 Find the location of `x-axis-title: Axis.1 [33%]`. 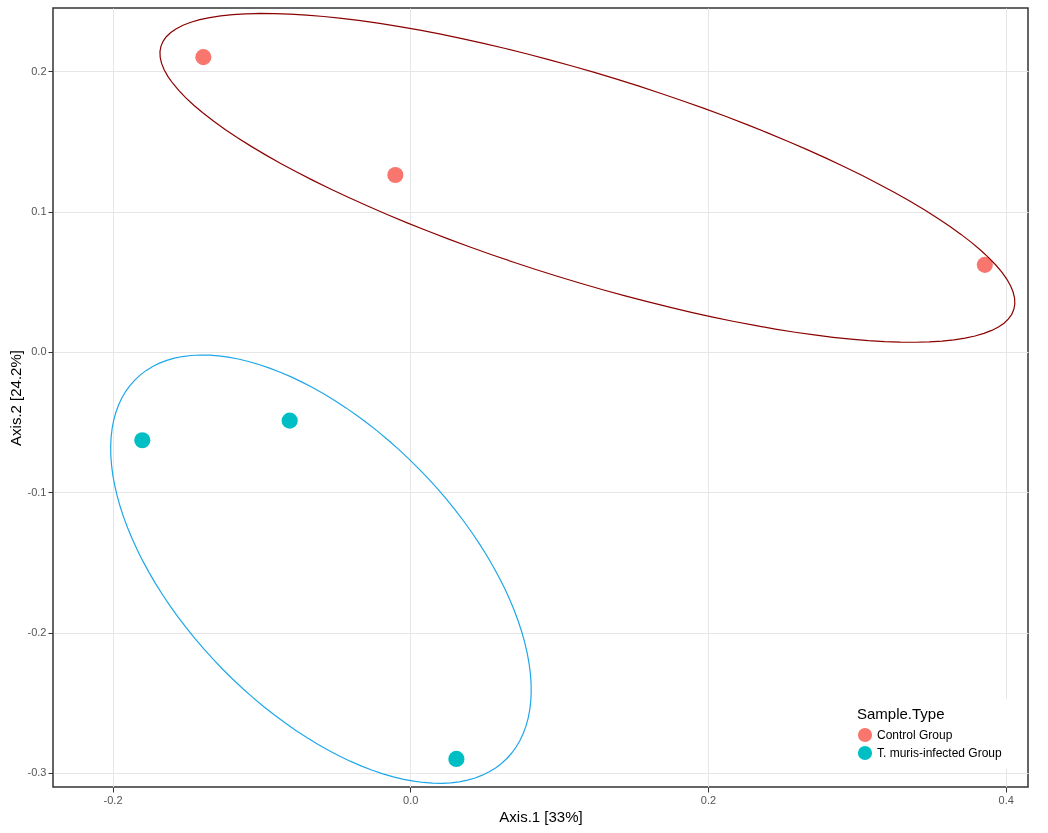

x-axis-title: Axis.1 [33%] is located at coordinates (541, 816).